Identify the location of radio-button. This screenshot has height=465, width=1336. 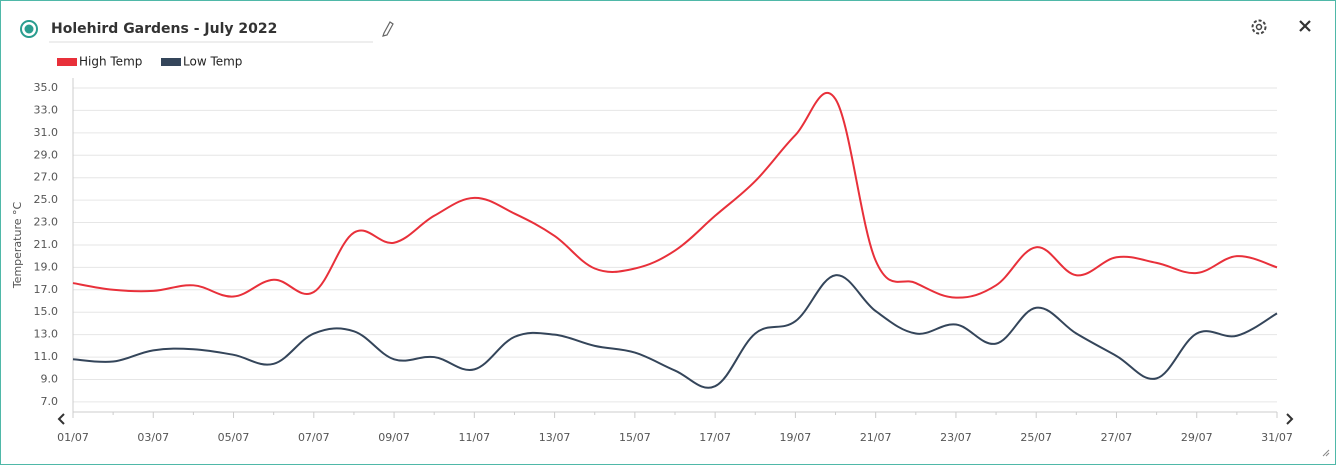
(29, 29).